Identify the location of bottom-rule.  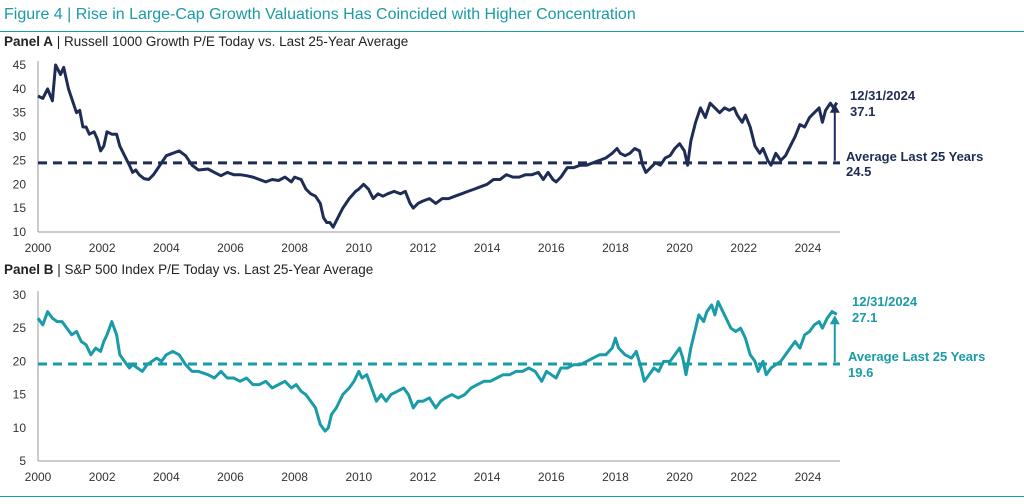
(512, 496).